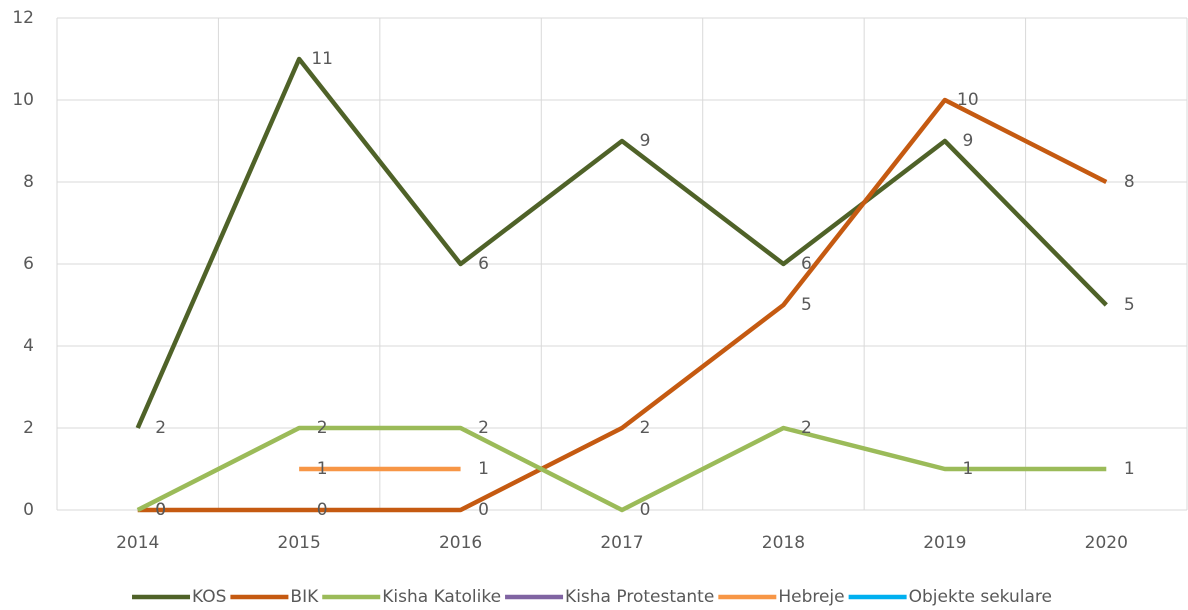 Image resolution: width=1188 pixels, height=610 pixels. What do you see at coordinates (209, 597) in the screenshot?
I see `legend-label: KOS` at bounding box center [209, 597].